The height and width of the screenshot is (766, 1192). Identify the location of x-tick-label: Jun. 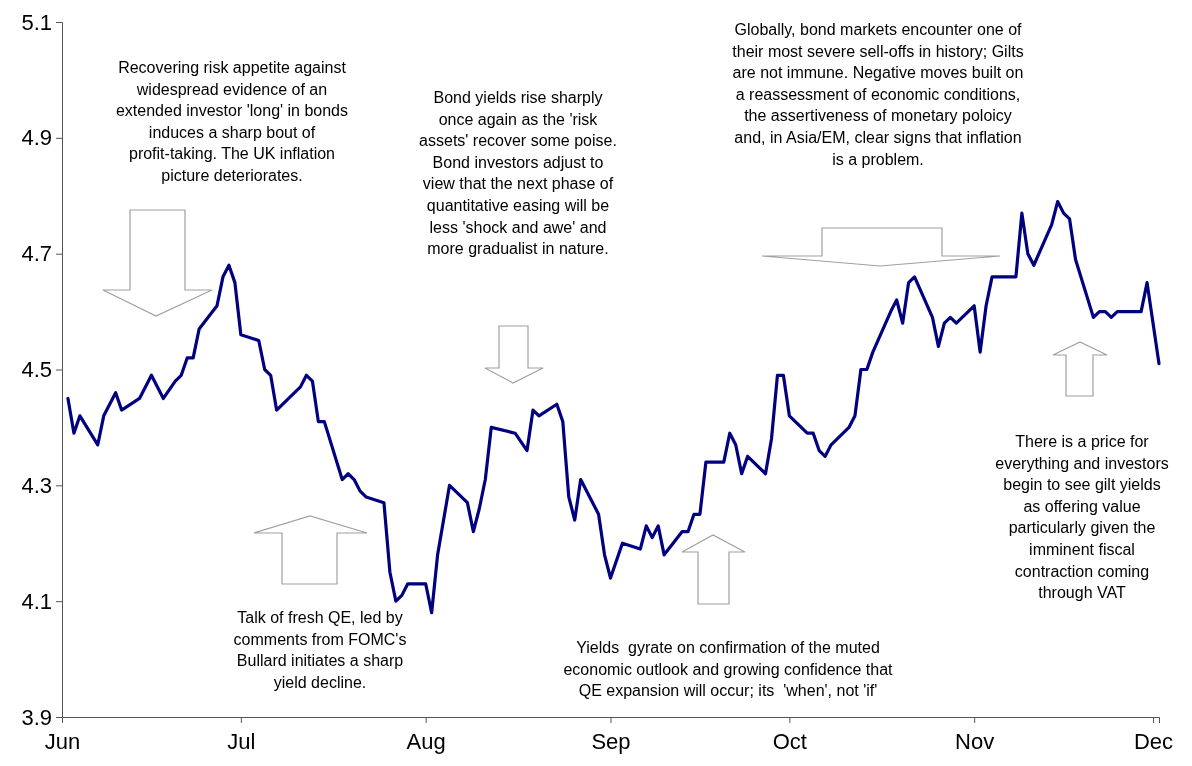
(62, 742).